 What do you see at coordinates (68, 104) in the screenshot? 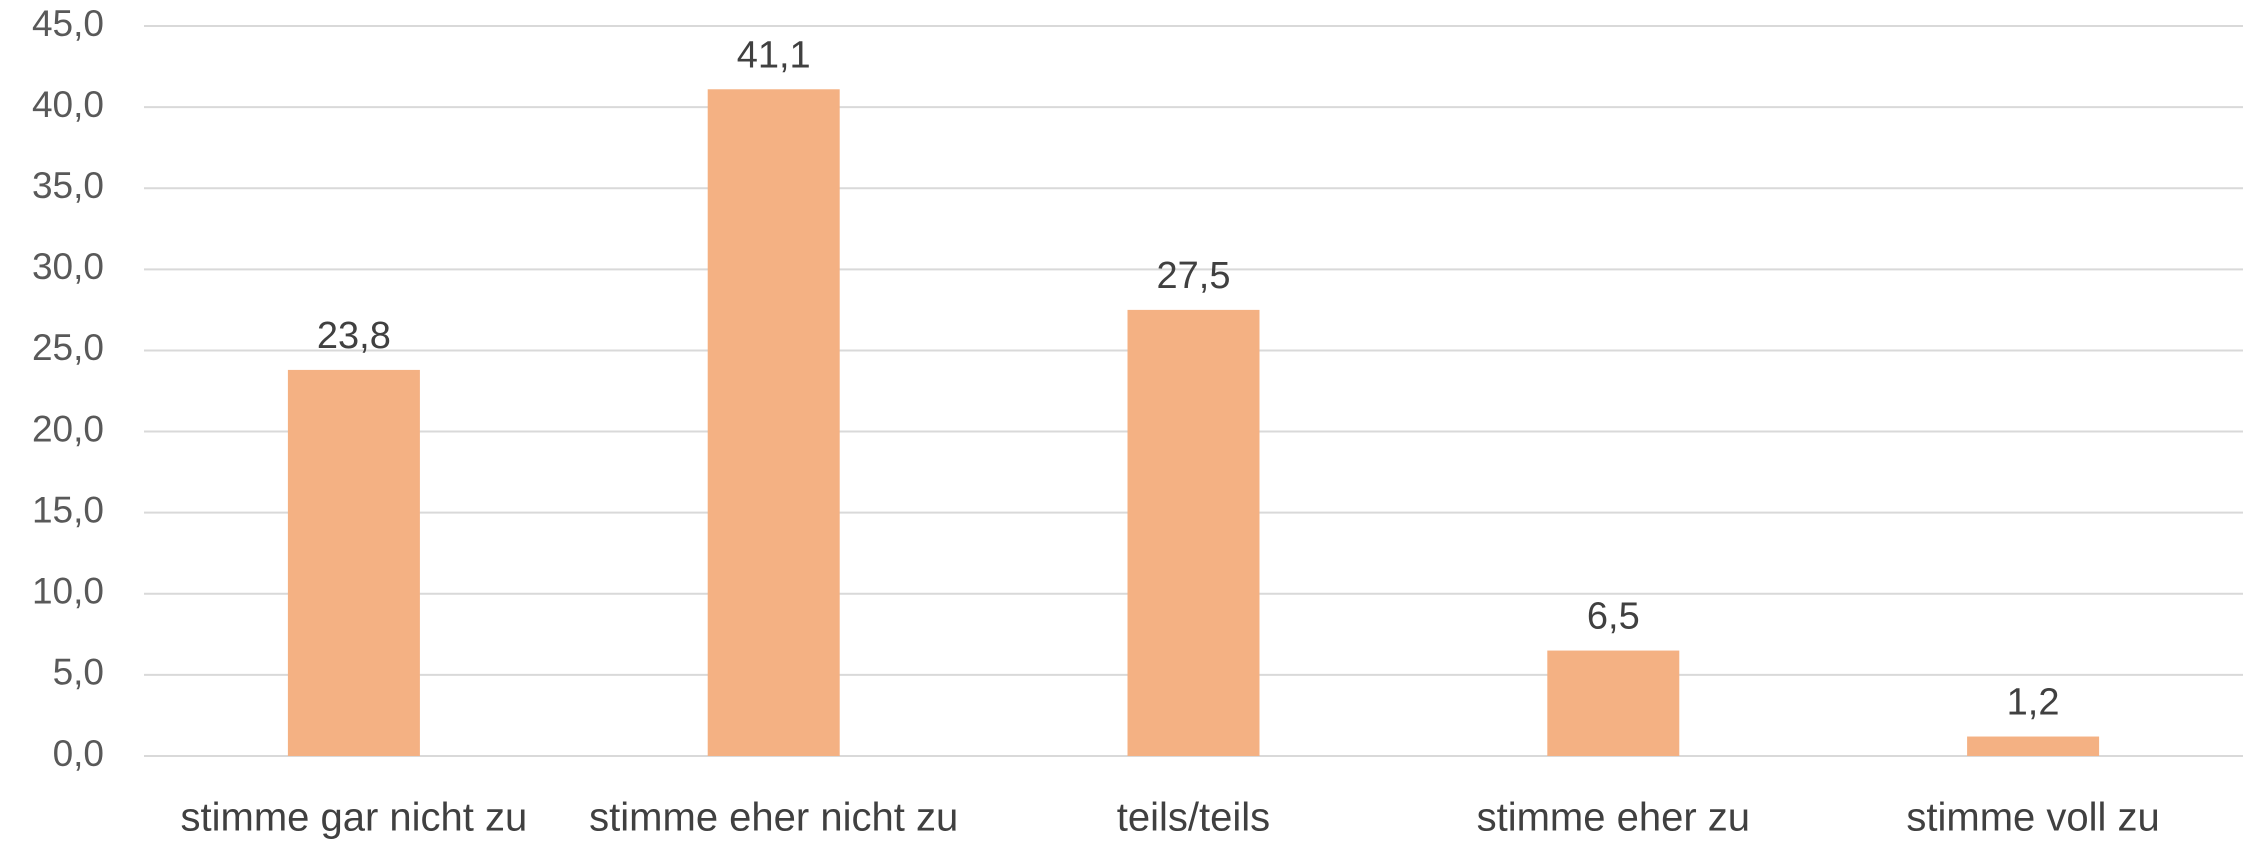
I see `y-tick-label: 40,0` at bounding box center [68, 104].